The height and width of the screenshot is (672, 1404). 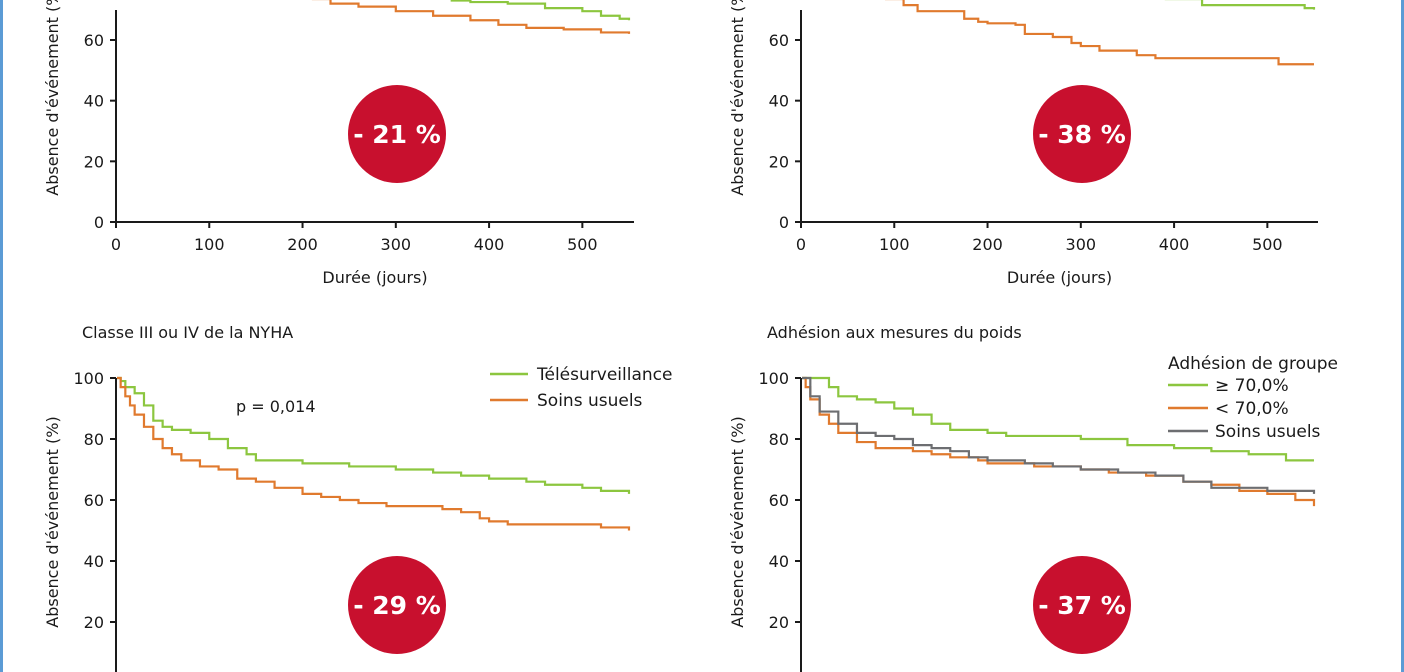 I want to click on legend-entry: ≥ 70,0%, so click(x=1252, y=386).